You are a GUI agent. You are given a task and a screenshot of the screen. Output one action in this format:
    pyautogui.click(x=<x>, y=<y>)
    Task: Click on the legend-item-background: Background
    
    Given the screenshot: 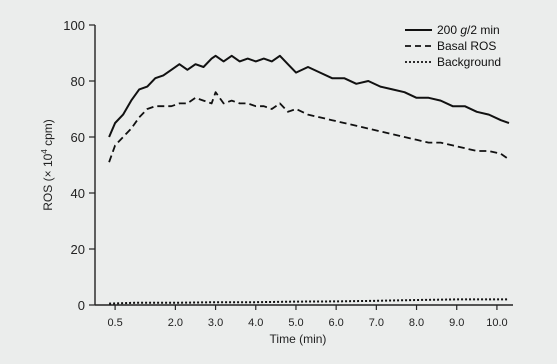 What is the action you would take?
    pyautogui.click(x=453, y=62)
    